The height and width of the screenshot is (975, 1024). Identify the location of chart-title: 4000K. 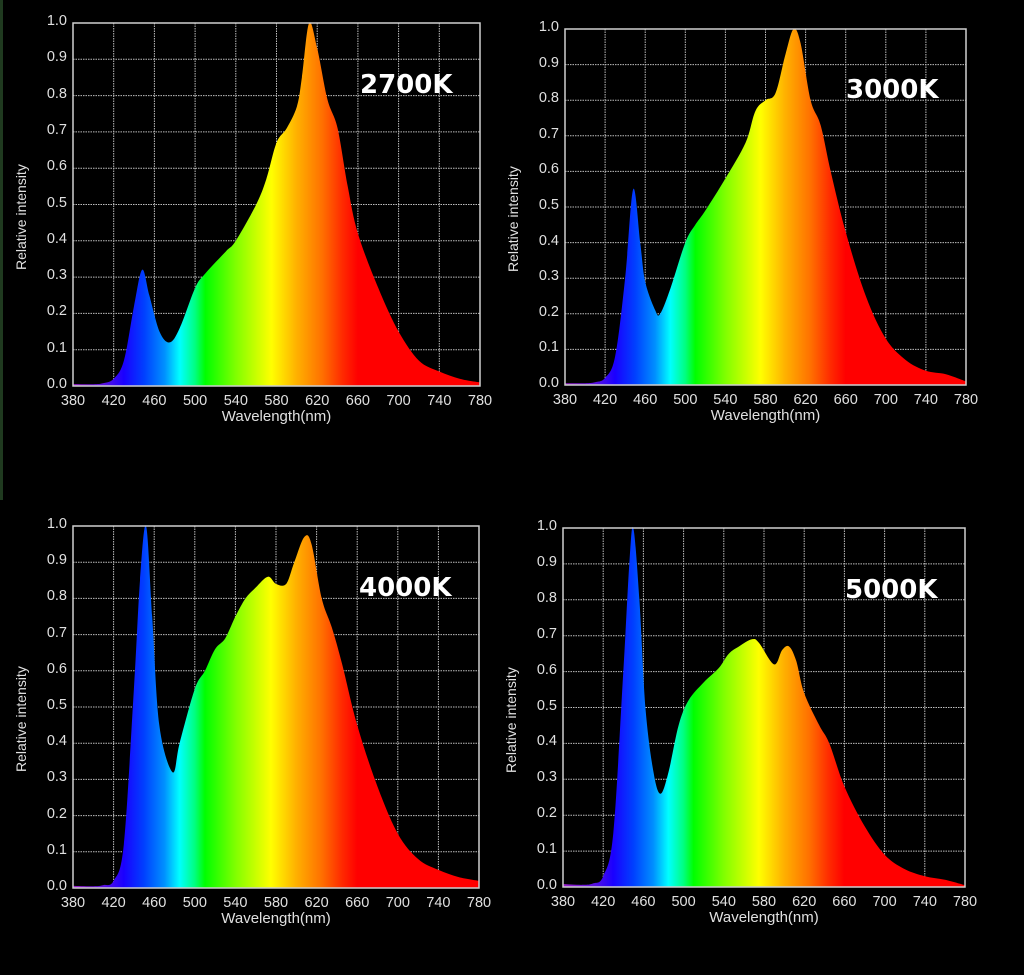
(405, 588).